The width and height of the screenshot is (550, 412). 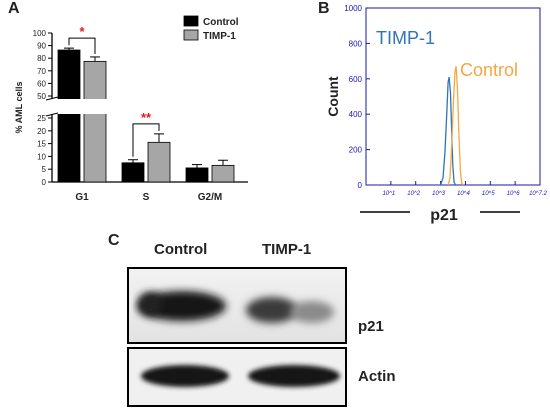 What do you see at coordinates (405, 38) in the screenshot?
I see `series-label-timp1: TIMP-1` at bounding box center [405, 38].